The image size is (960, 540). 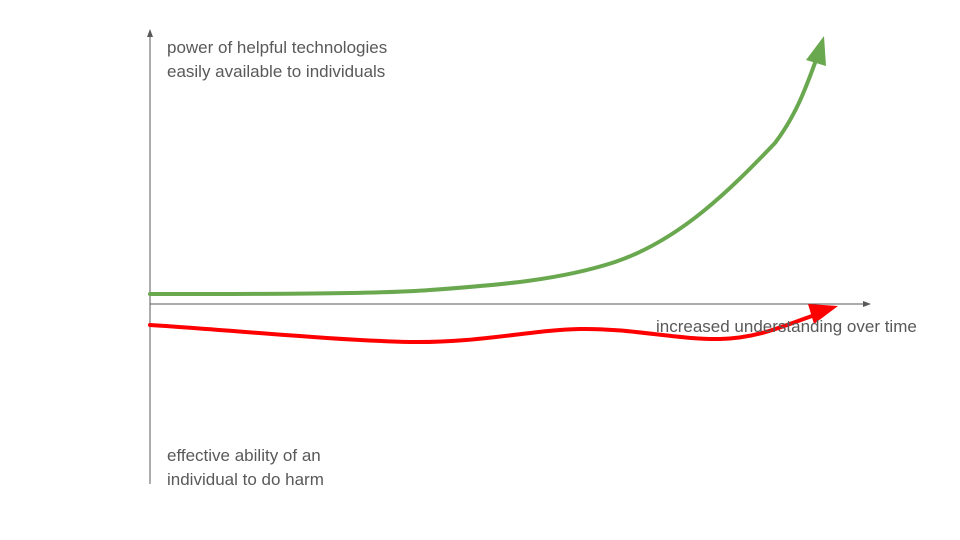 I want to click on helpful-tech-label-line-1: power of helpful technologies, so click(x=277, y=47).